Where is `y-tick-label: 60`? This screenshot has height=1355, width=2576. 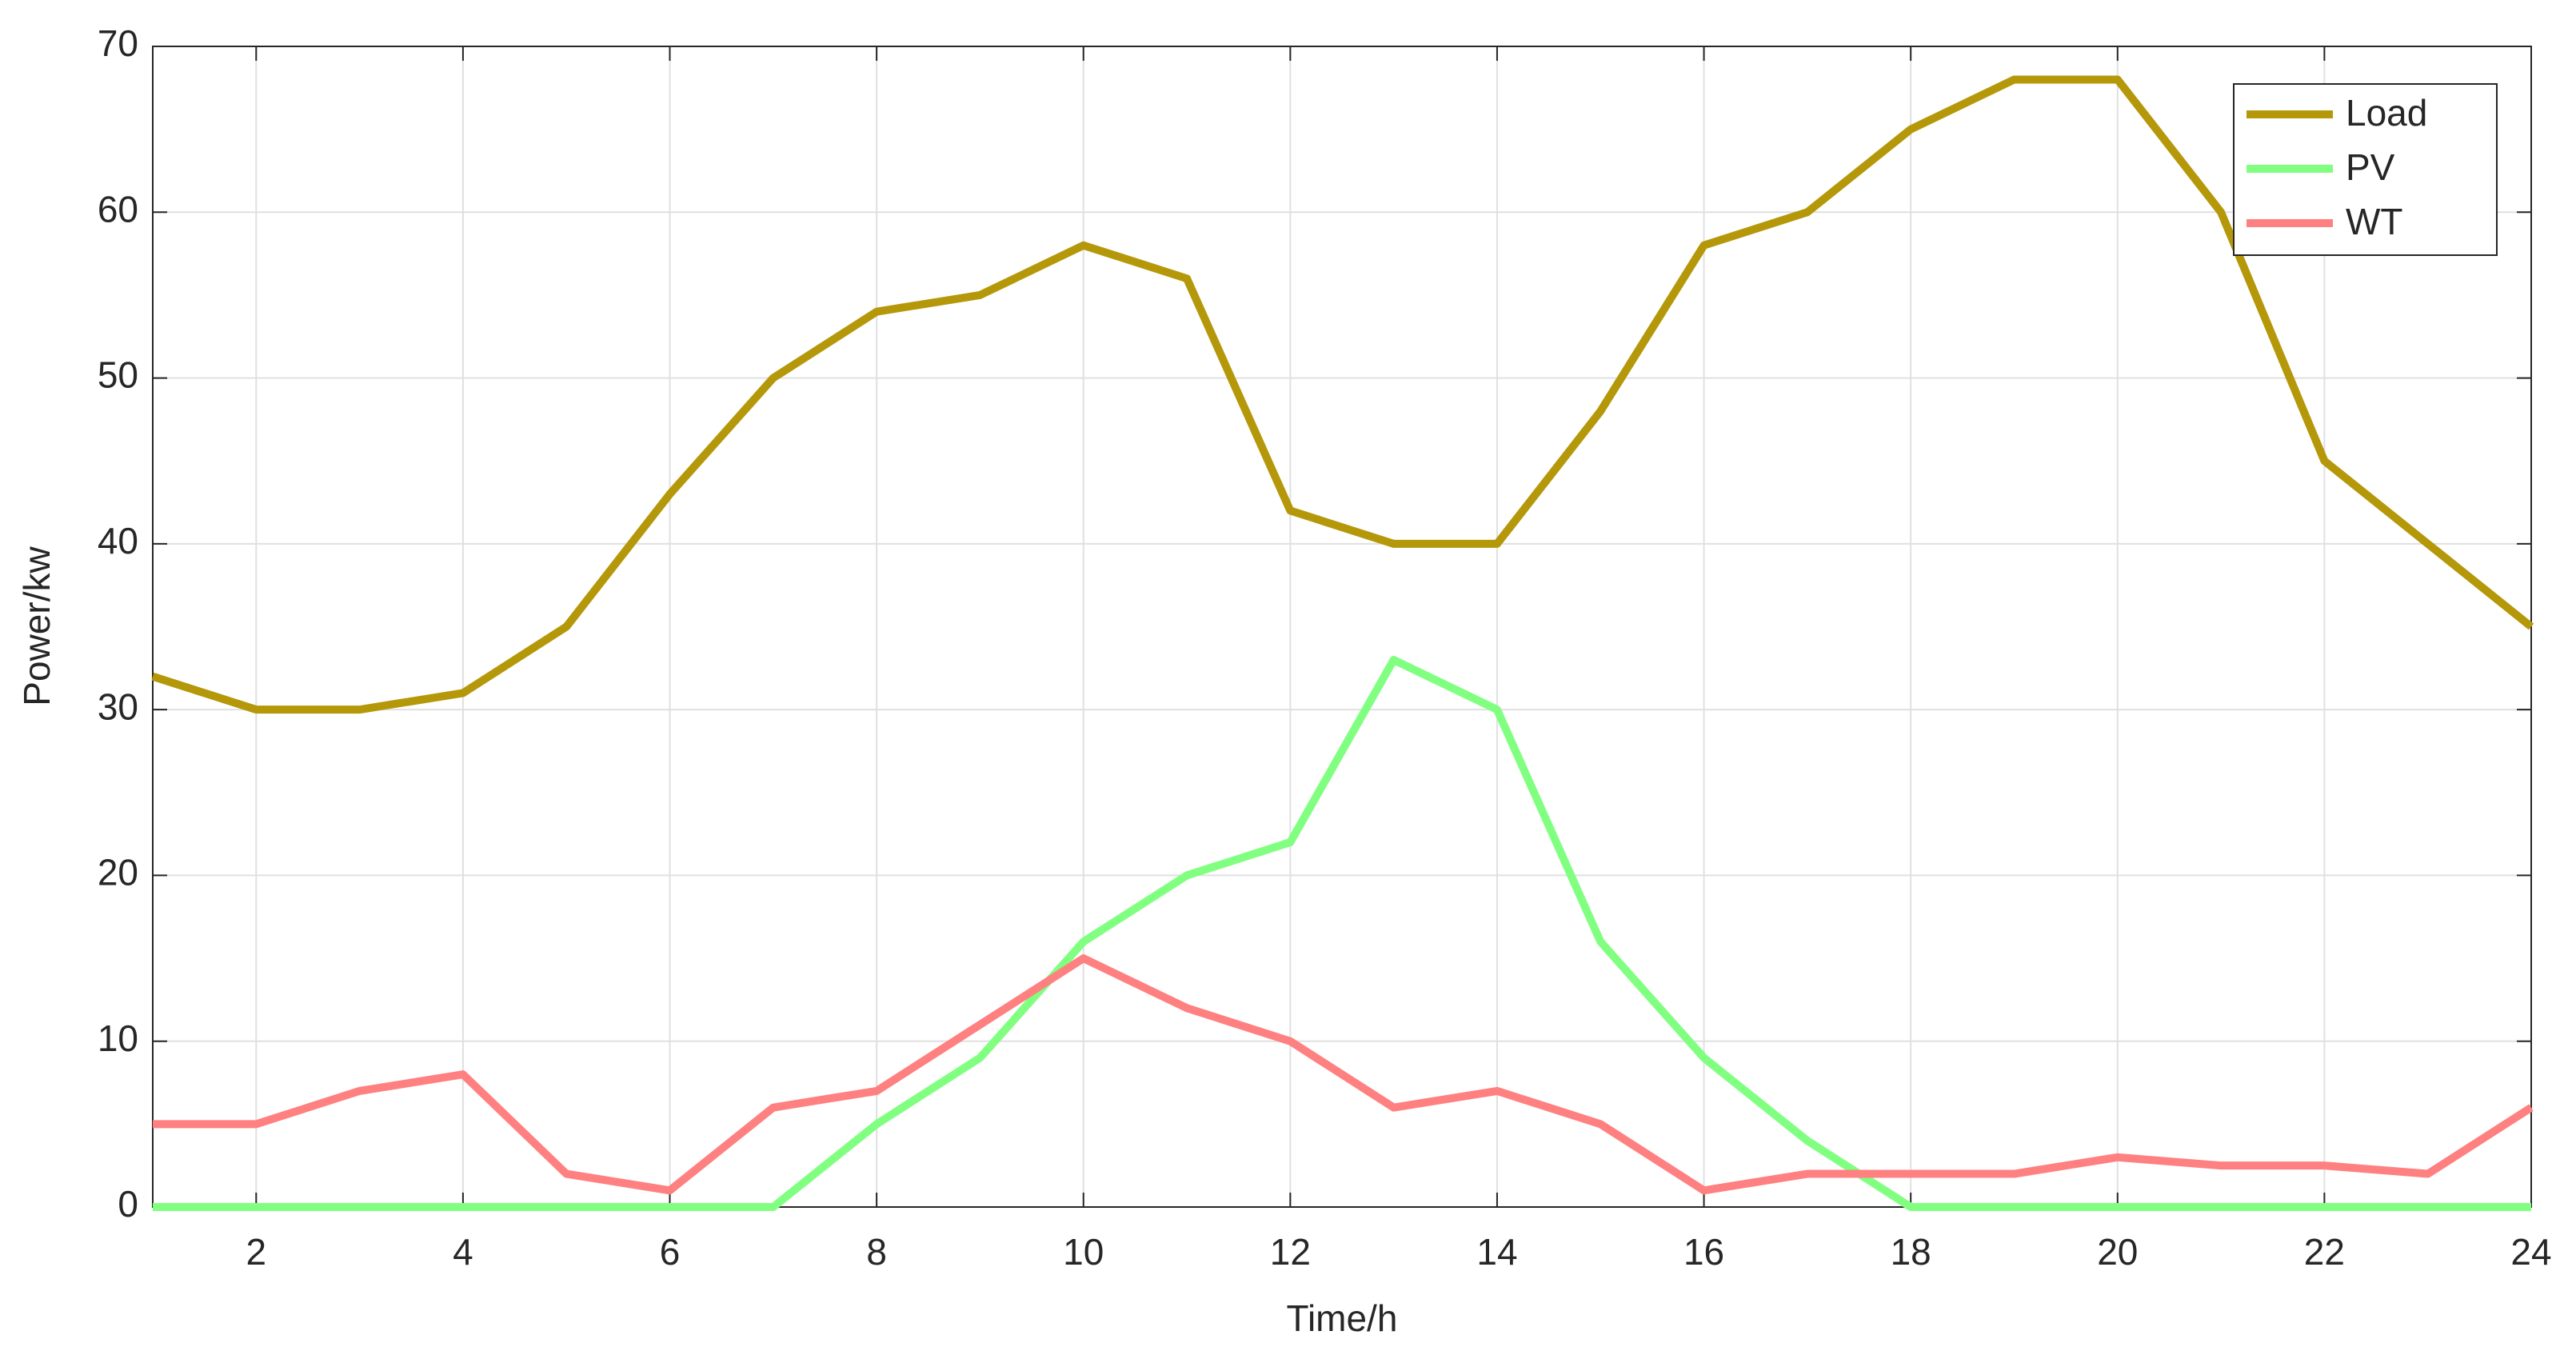
y-tick-label: 60 is located at coordinates (118, 209).